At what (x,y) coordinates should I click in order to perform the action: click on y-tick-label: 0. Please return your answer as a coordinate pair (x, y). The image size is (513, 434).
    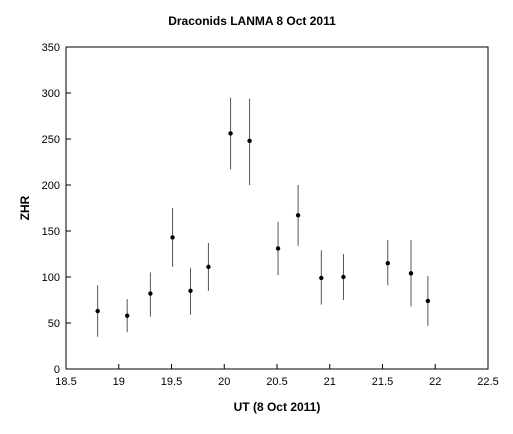
    Looking at the image, I should click on (57, 370).